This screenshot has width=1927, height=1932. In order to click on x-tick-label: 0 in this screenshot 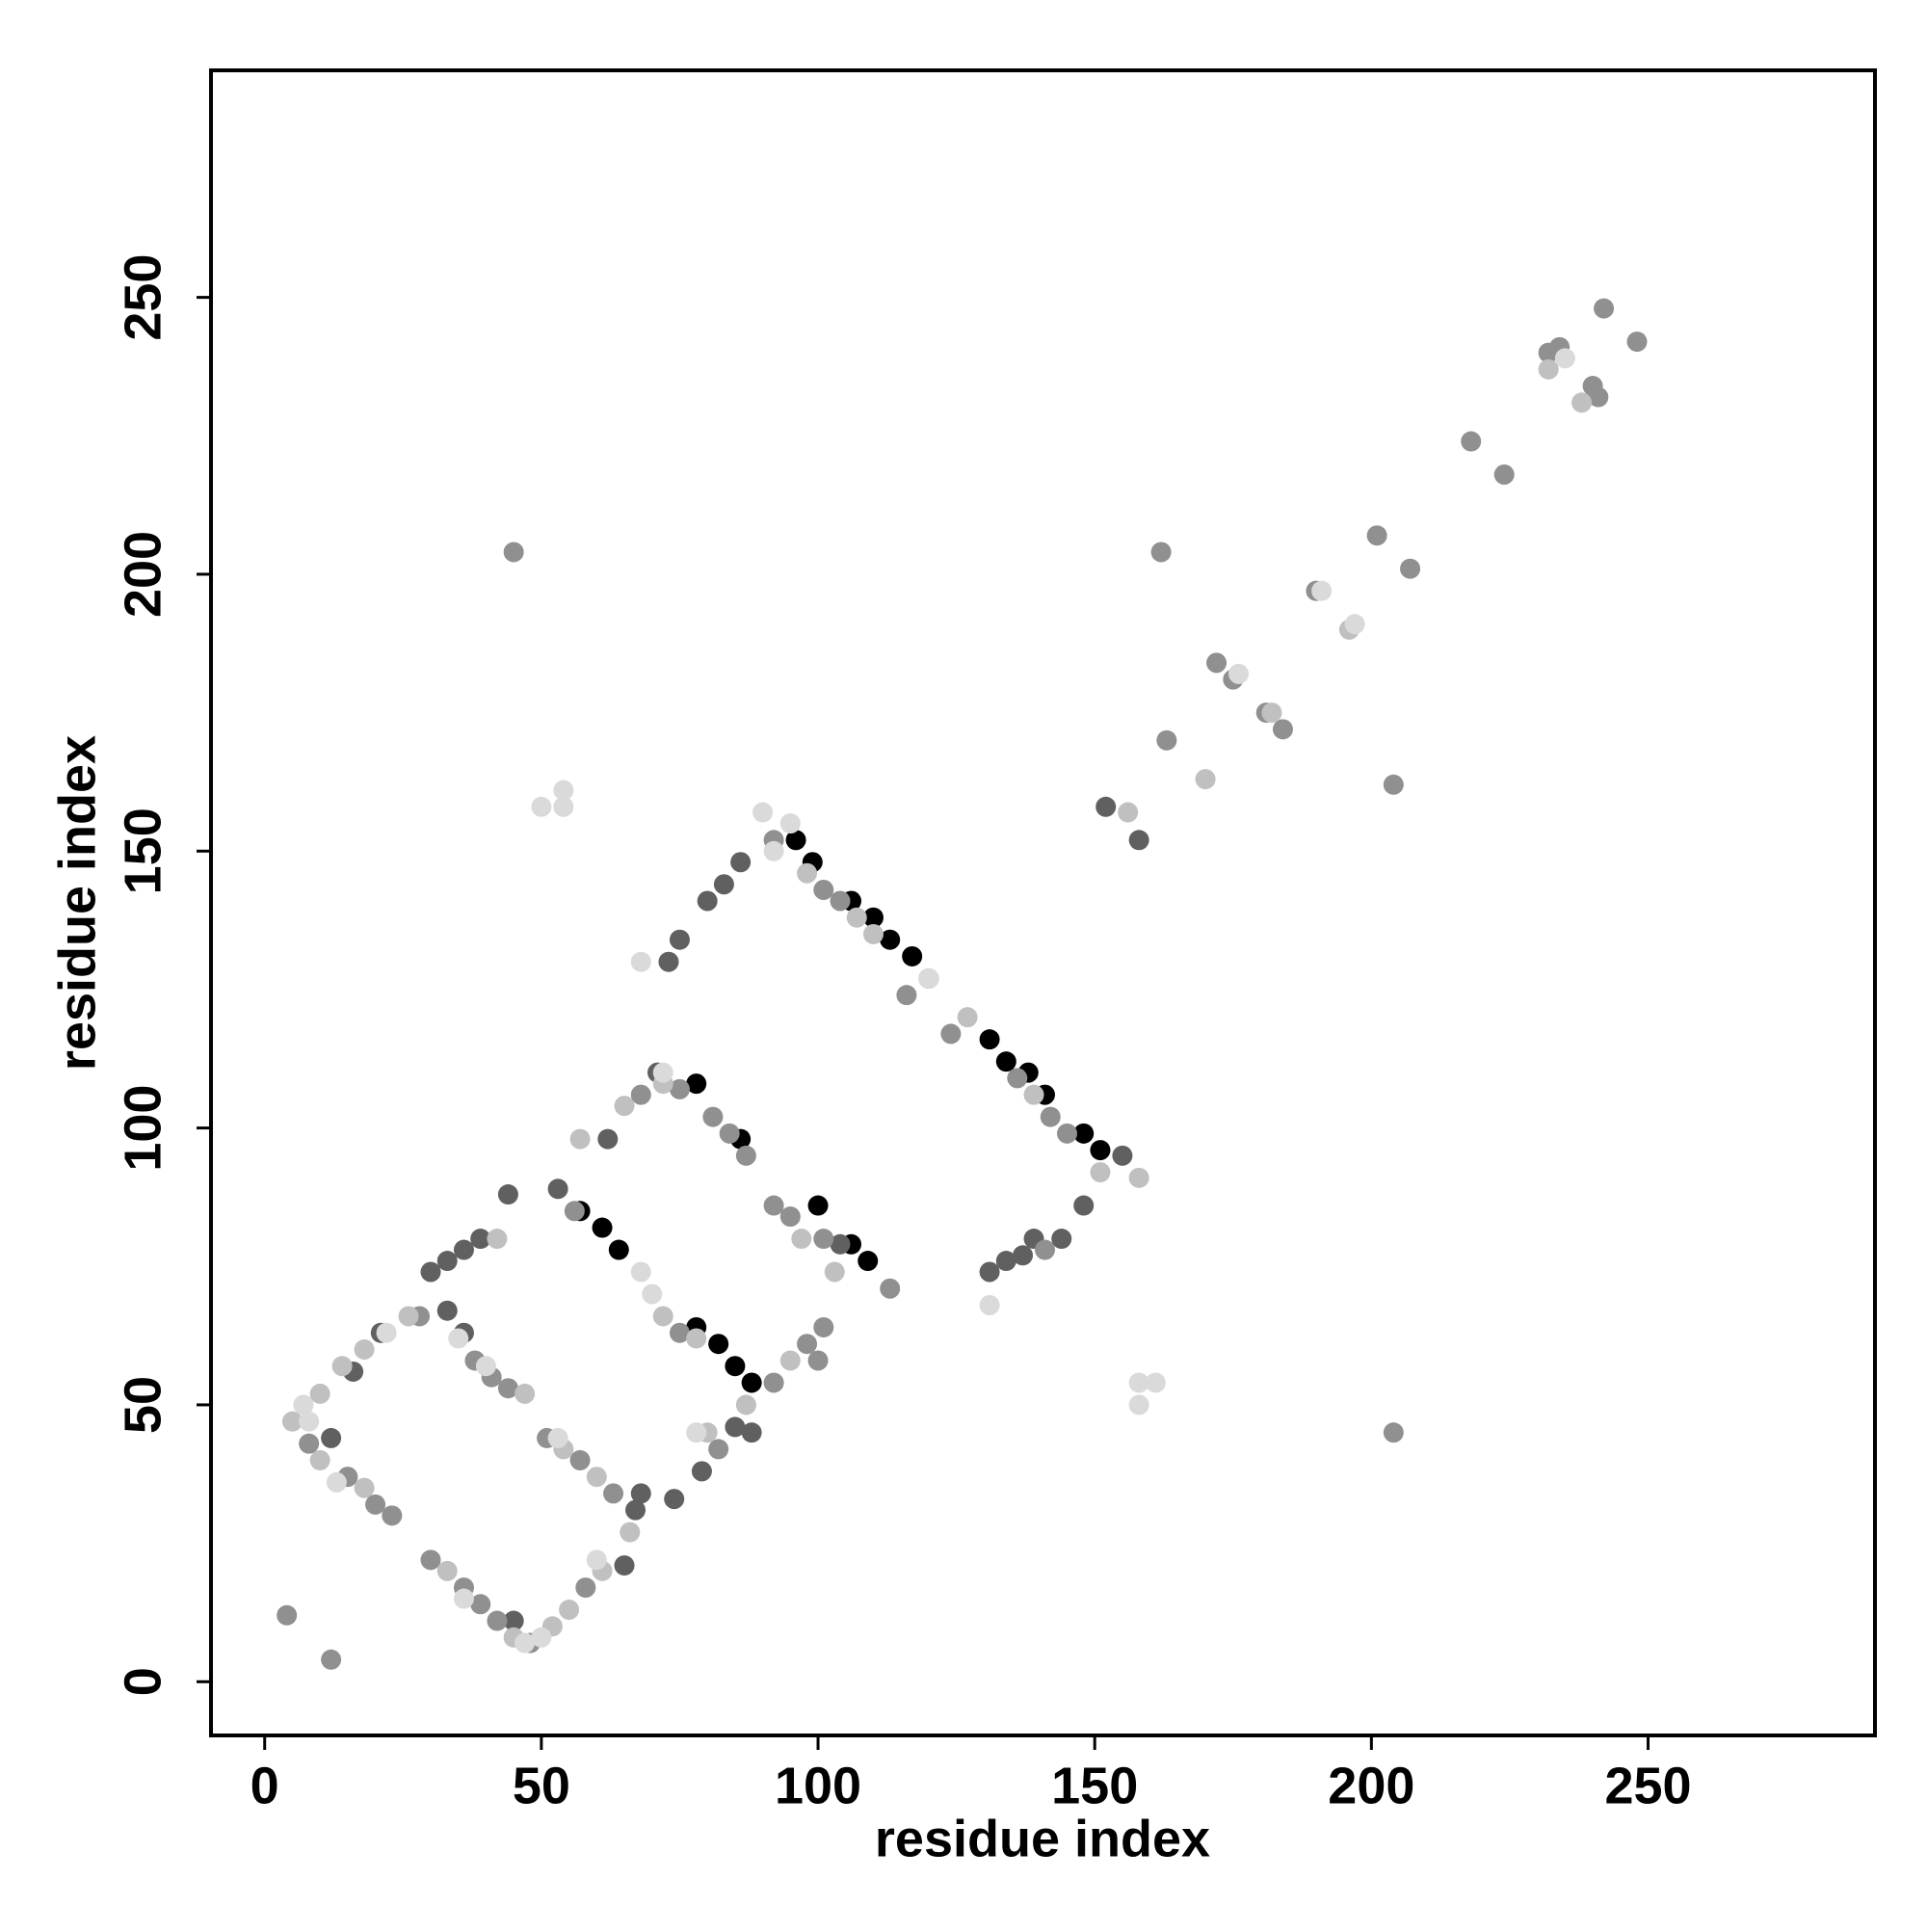, I will do `click(265, 1785)`.